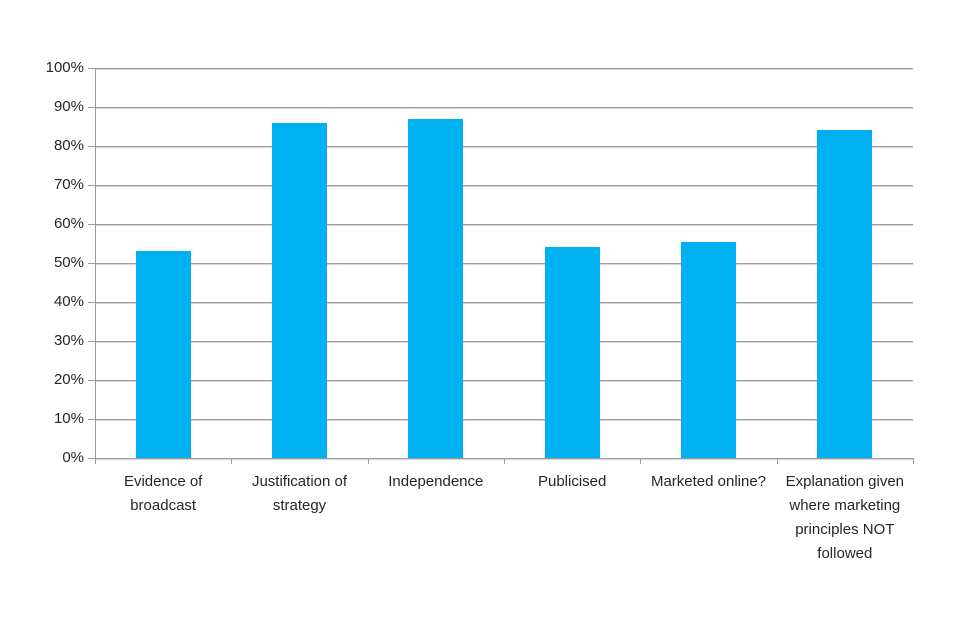 This screenshot has height=640, width=960. Describe the element at coordinates (163, 493) in the screenshot. I see `x-category-label: Evidence of broadcast` at that location.